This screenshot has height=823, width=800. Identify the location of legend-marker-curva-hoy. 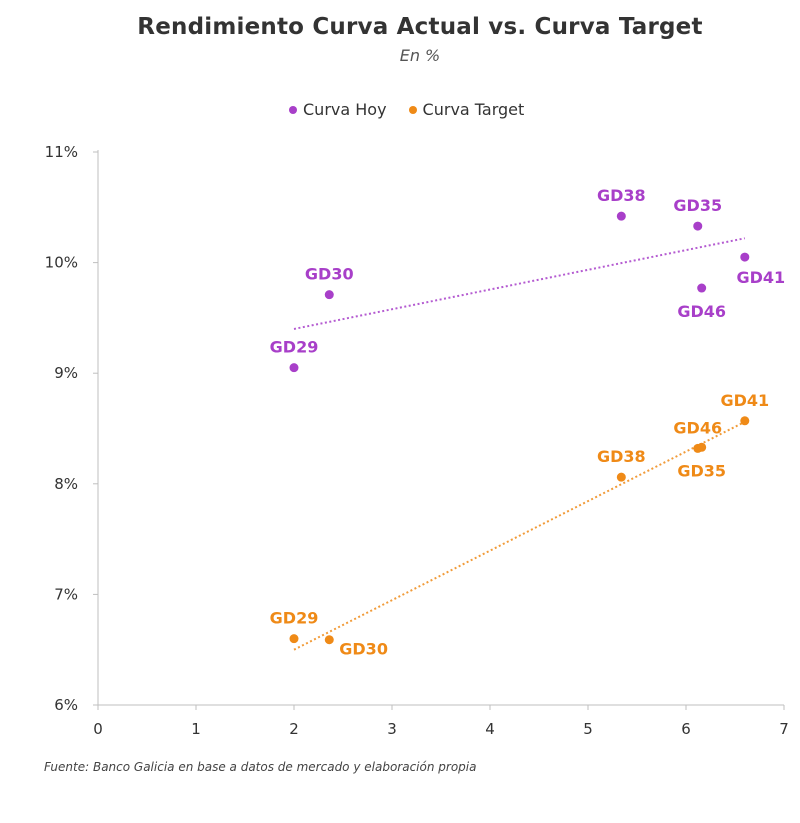
(293, 109).